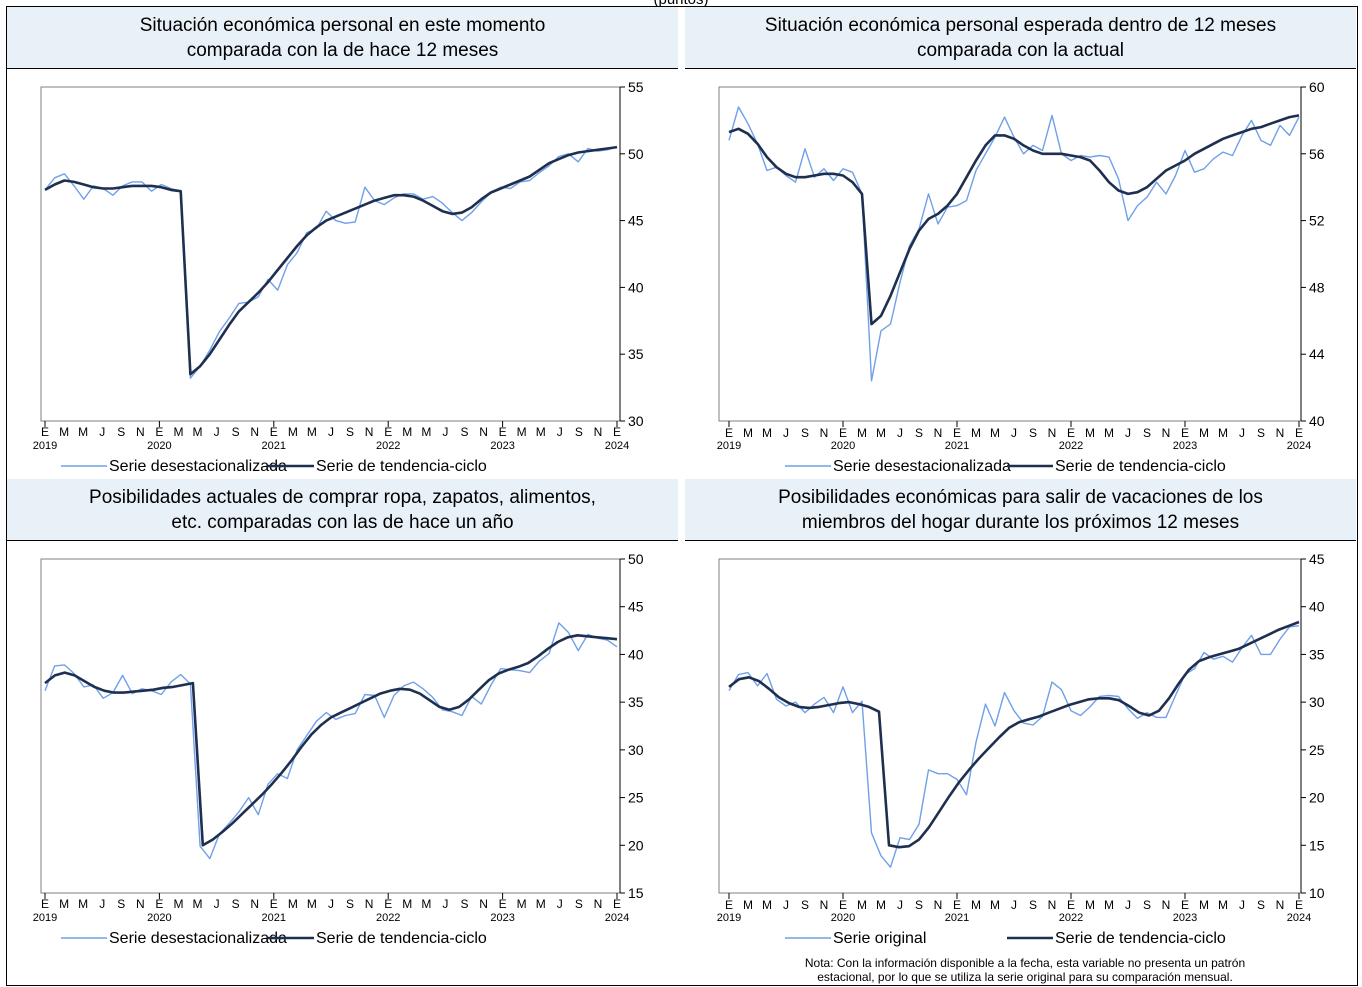  Describe the element at coordinates (198, 466) in the screenshot. I see `legend-label: Serie desestacionalizada` at that location.